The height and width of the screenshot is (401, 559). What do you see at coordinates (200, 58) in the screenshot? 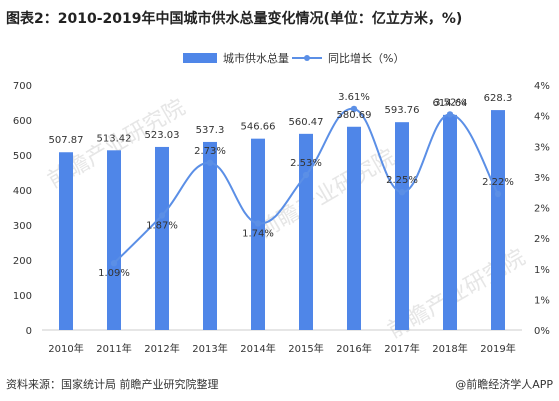
I see `legend-swatch-bar` at bounding box center [200, 58].